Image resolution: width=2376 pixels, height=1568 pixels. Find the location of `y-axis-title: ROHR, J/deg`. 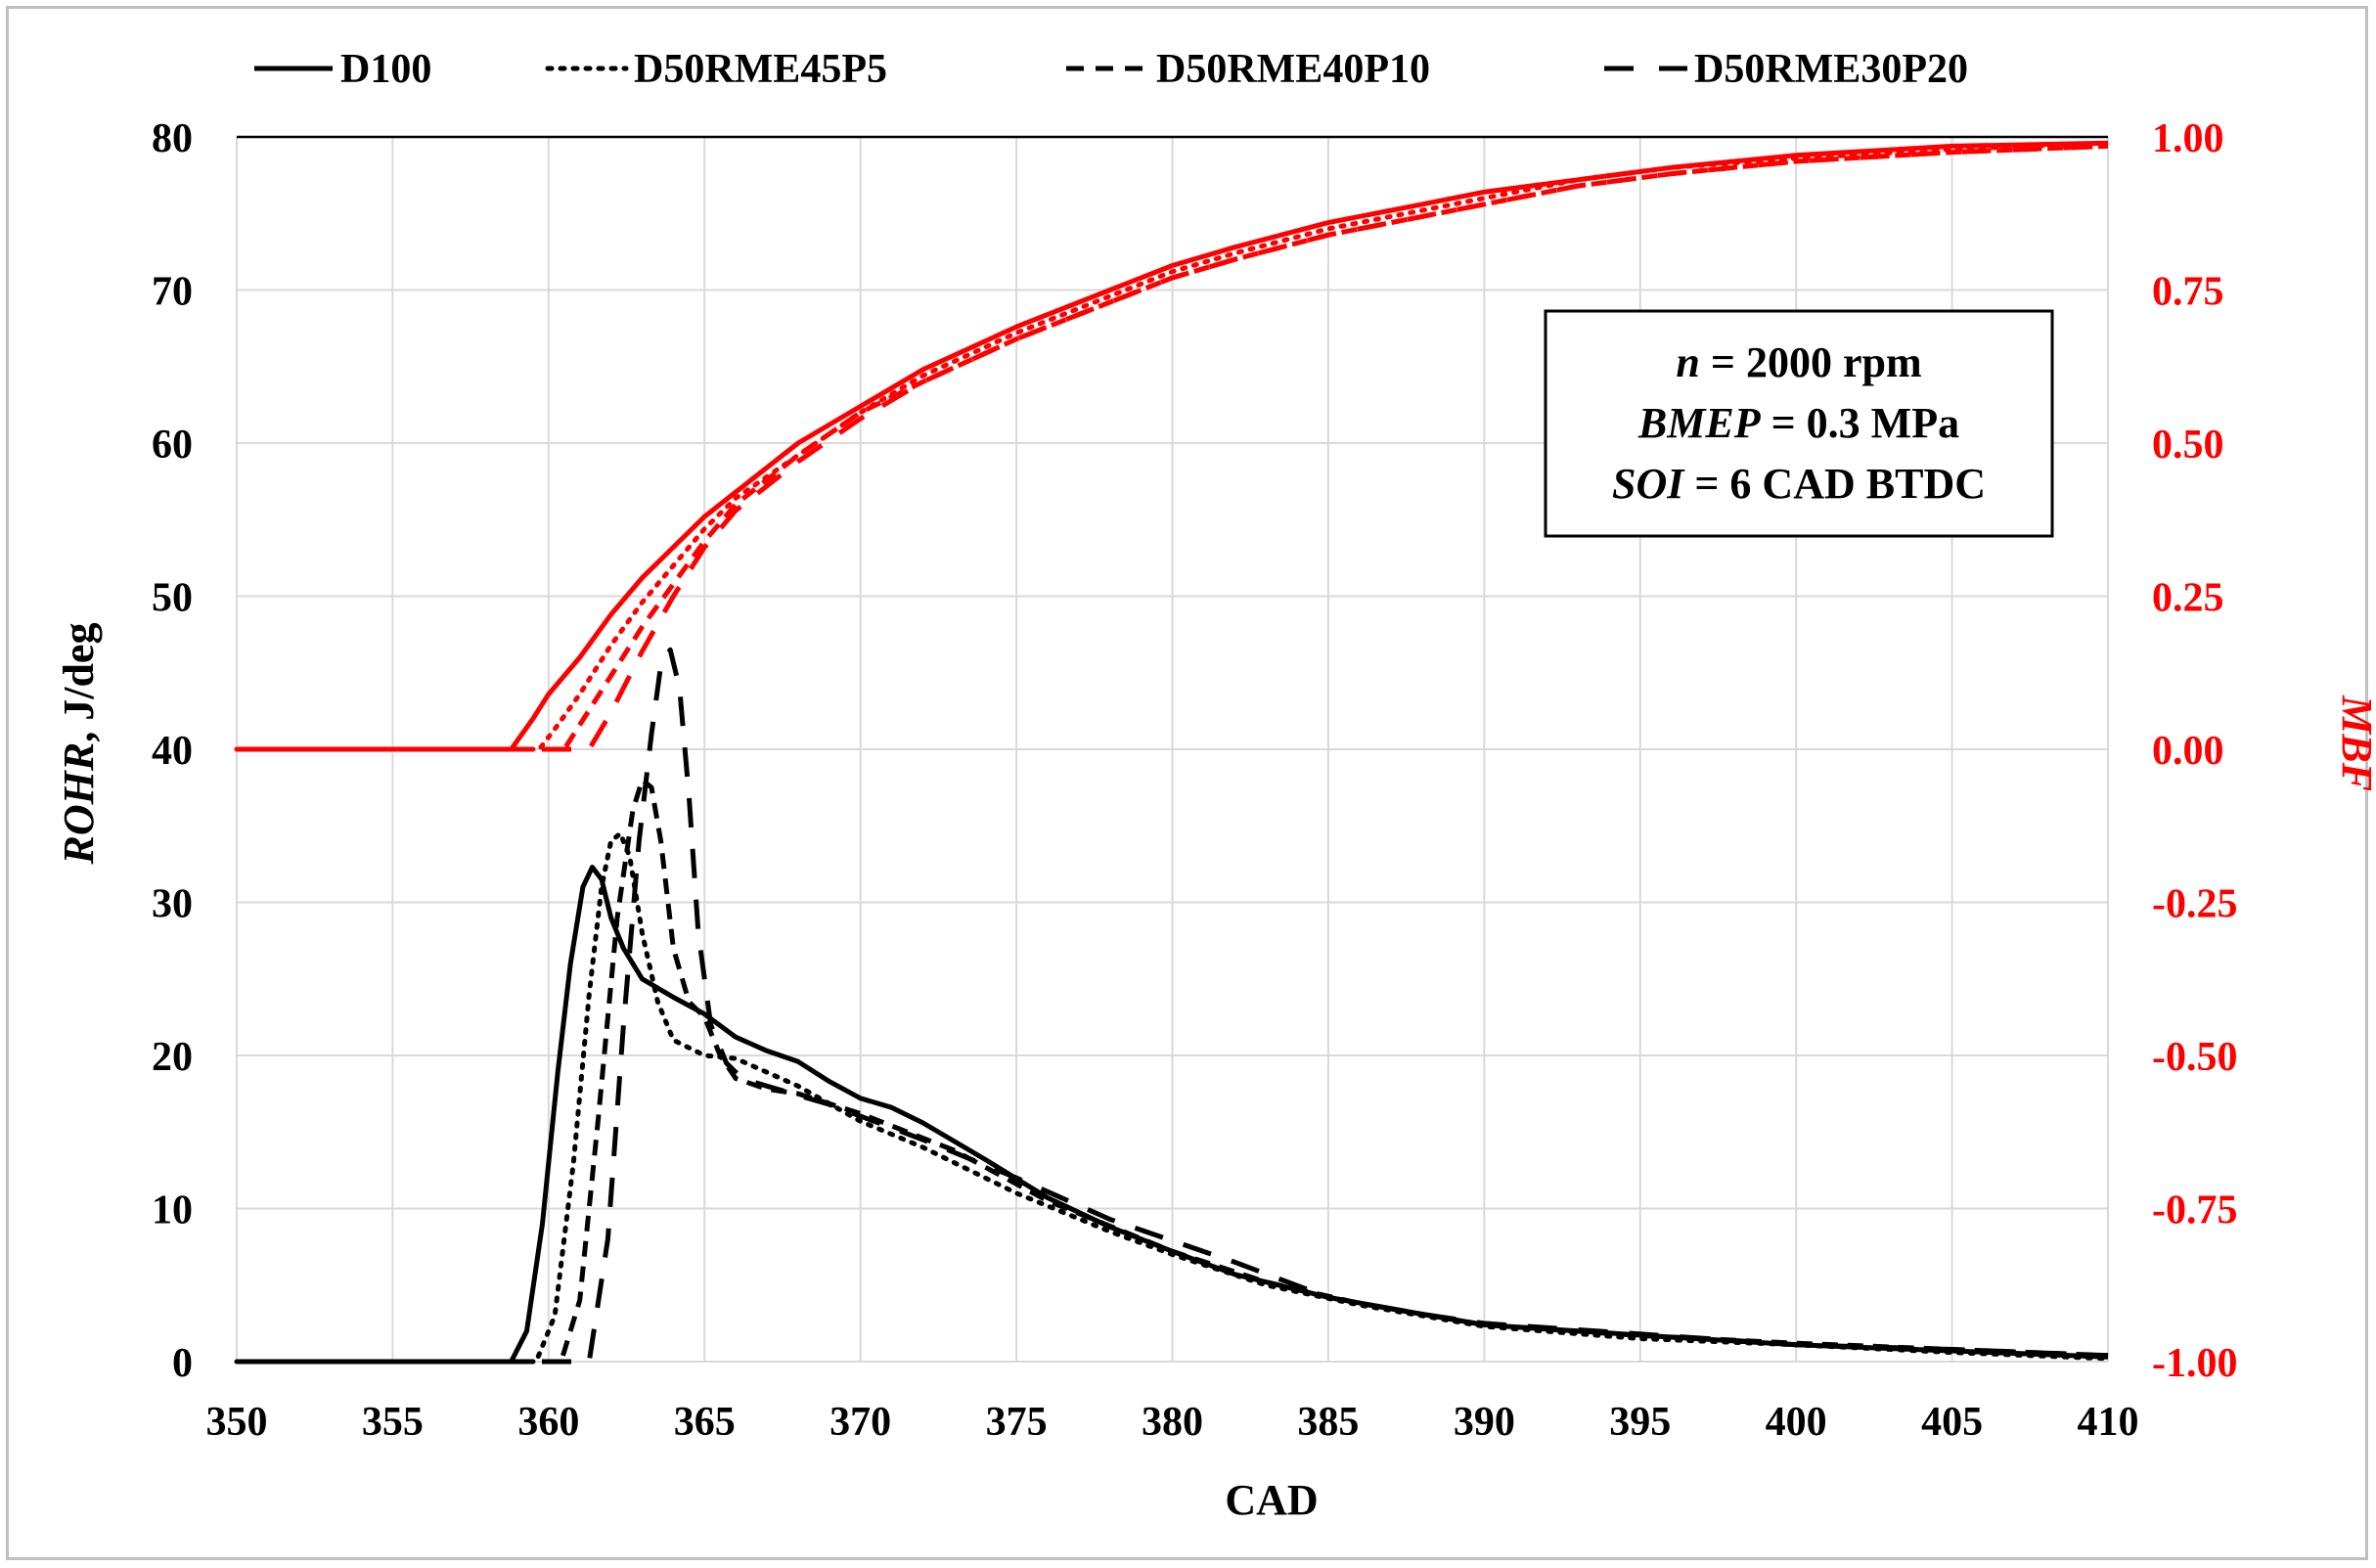

y-axis-title: ROHR, J/deg is located at coordinates (79, 744).